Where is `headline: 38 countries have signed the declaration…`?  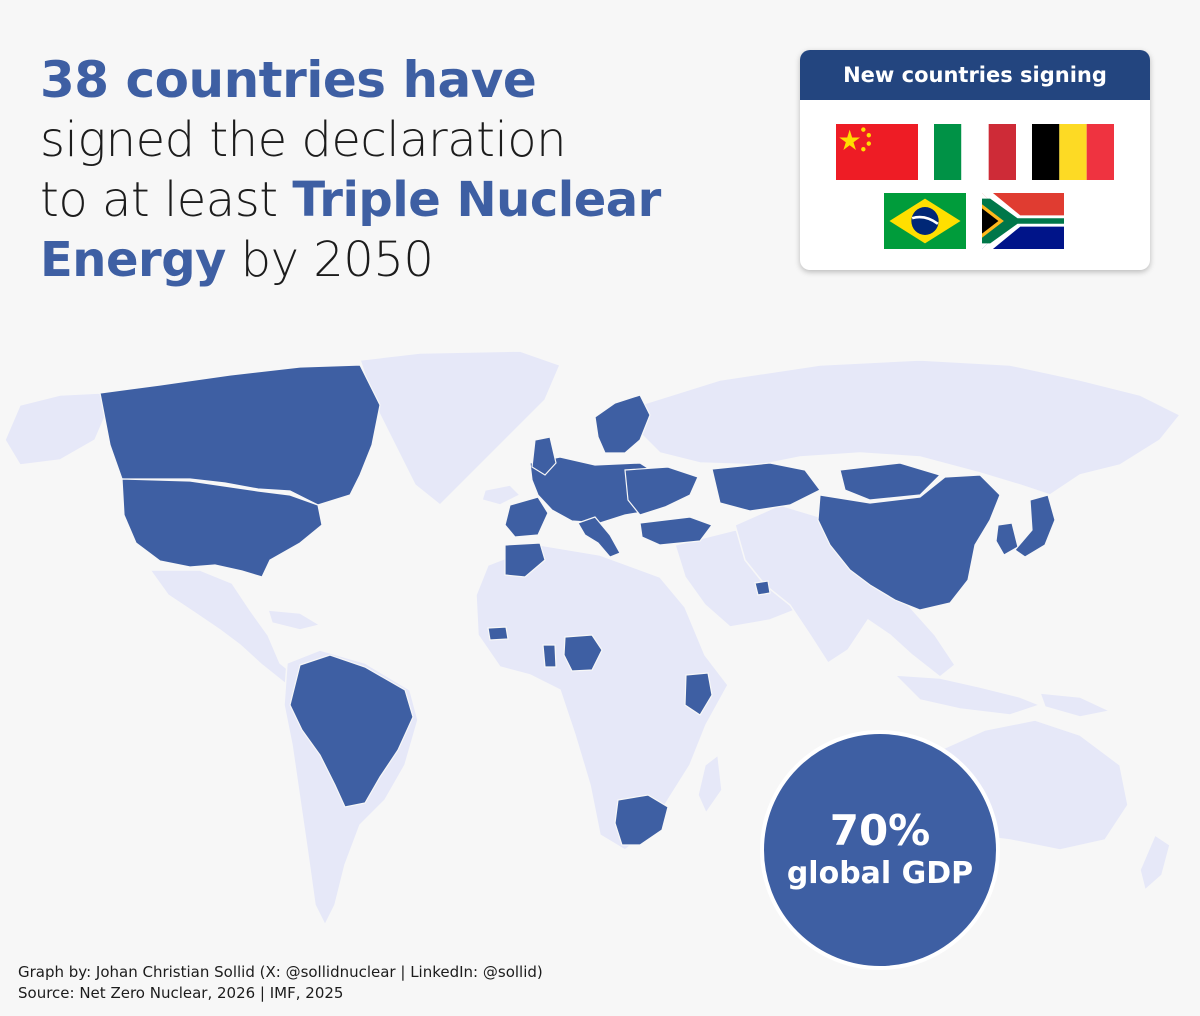
headline: 38 countries have signed the declaration… is located at coordinates (390, 170).